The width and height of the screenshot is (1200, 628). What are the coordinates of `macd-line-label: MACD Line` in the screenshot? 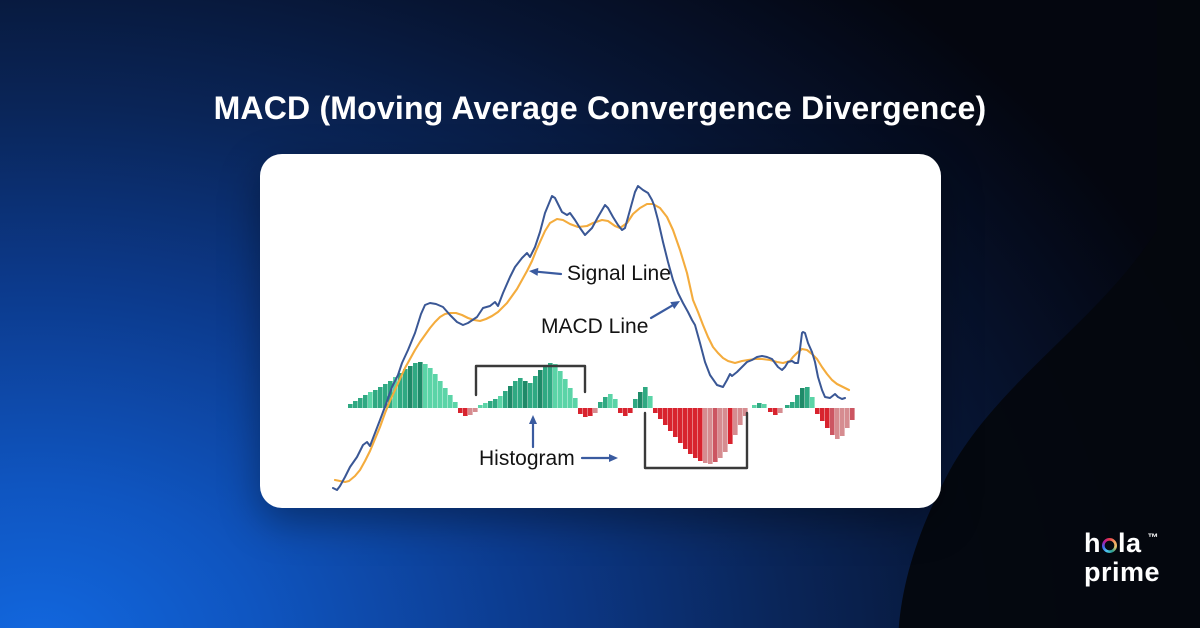 It's located at (595, 326).